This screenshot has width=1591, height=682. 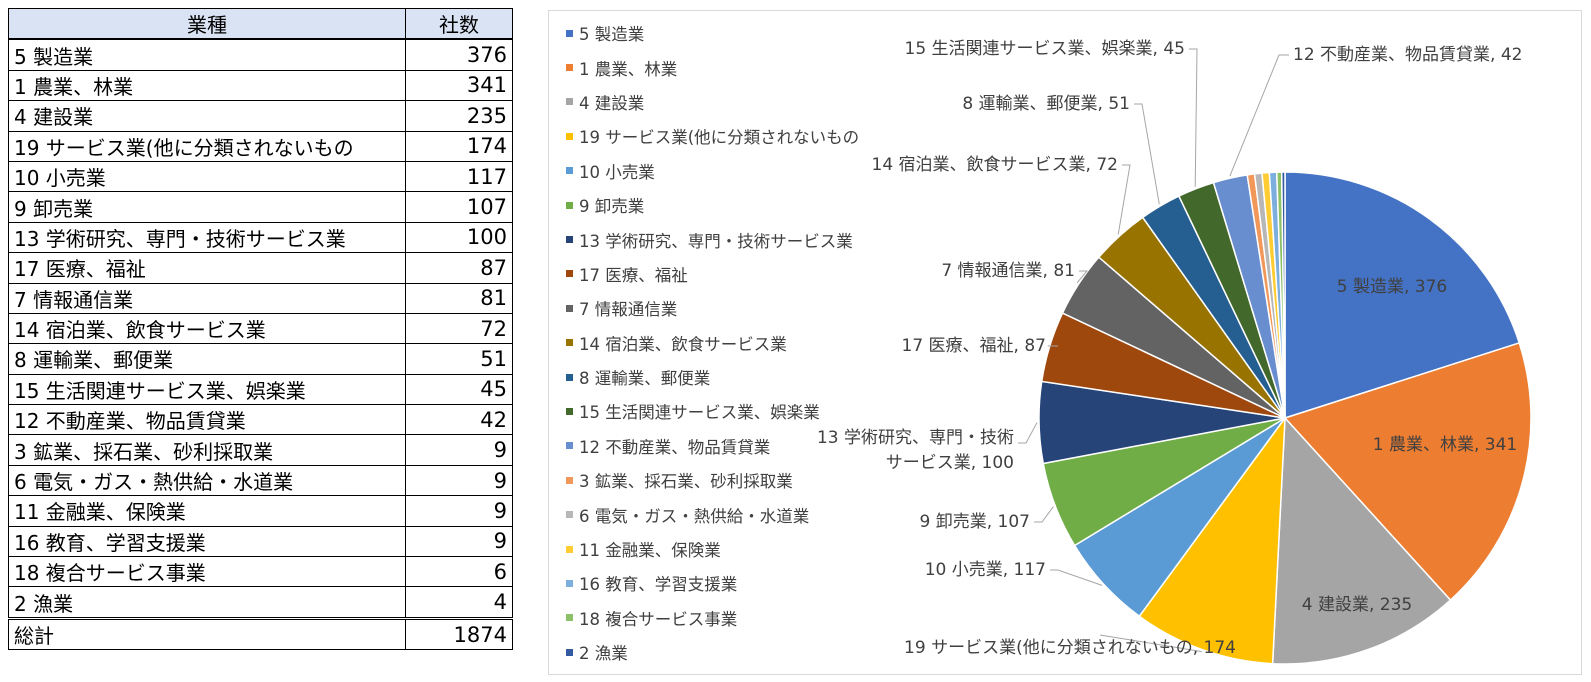 What do you see at coordinates (207, 450) in the screenshot?
I see `row-category: 3 鉱業、採石業、砂利採取業` at bounding box center [207, 450].